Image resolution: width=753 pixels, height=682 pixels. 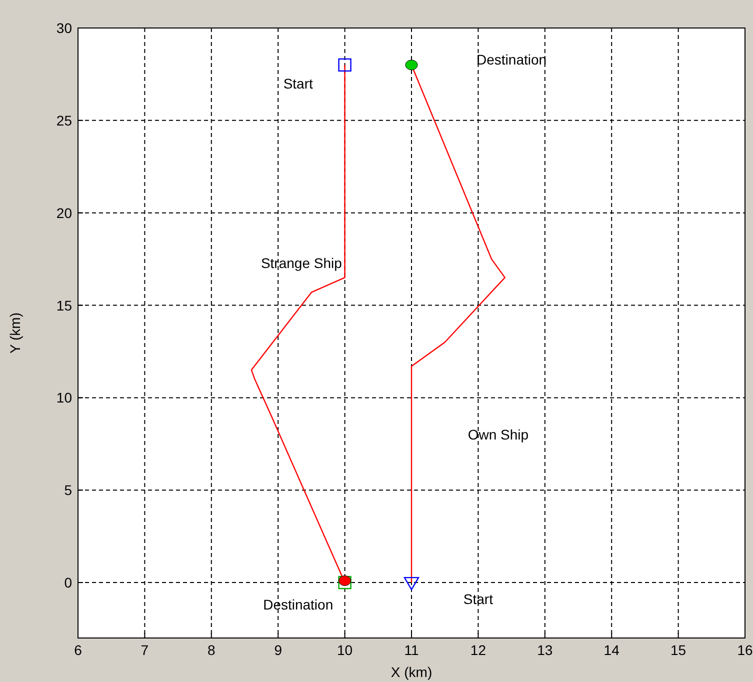 I want to click on y-tick-label: 10, so click(x=64, y=398).